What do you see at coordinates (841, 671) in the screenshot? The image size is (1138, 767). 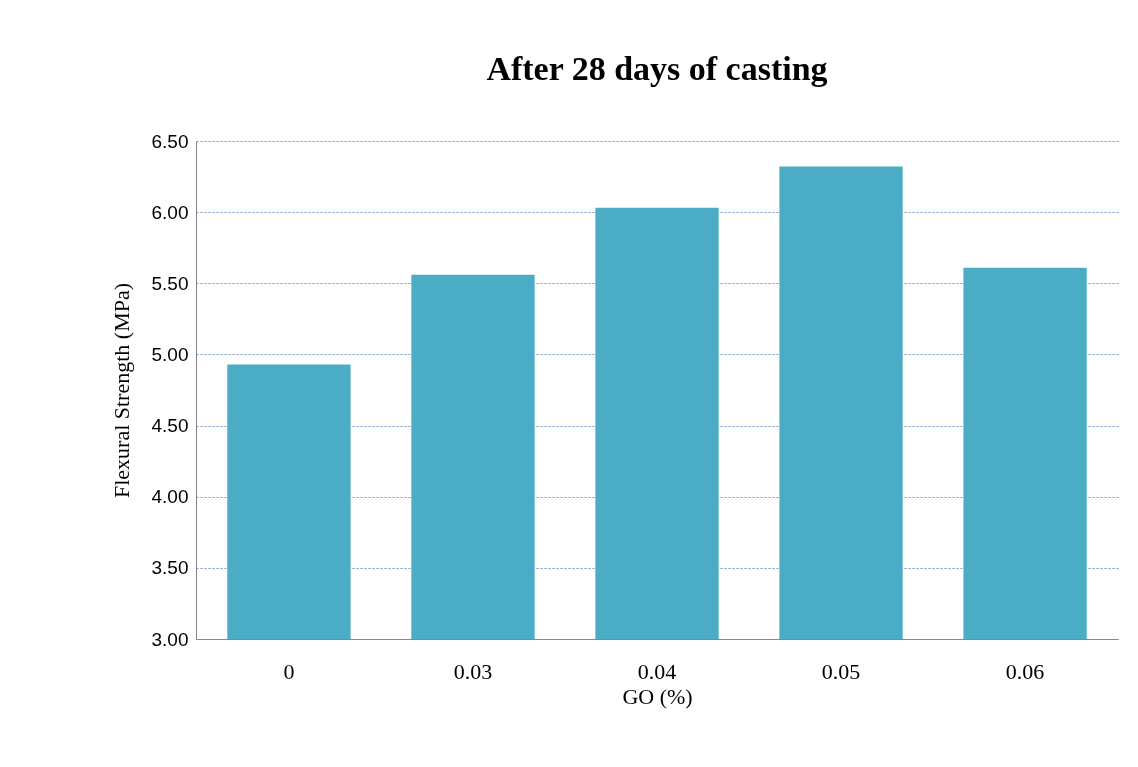 I see `x-tick-label: 0.05` at bounding box center [841, 671].